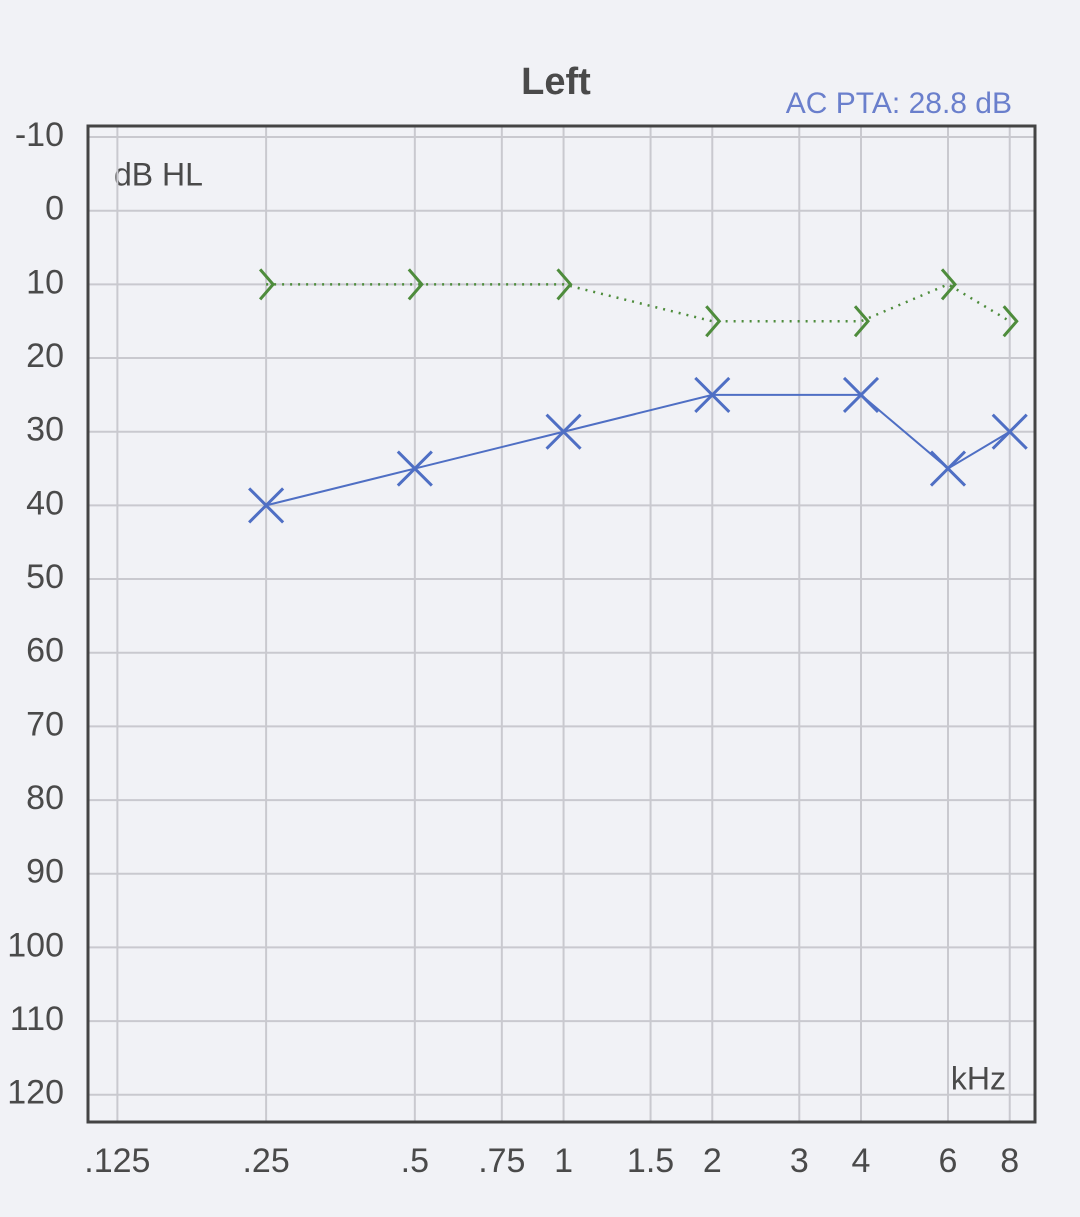  I want to click on y-tick-label: 60, so click(45, 651).